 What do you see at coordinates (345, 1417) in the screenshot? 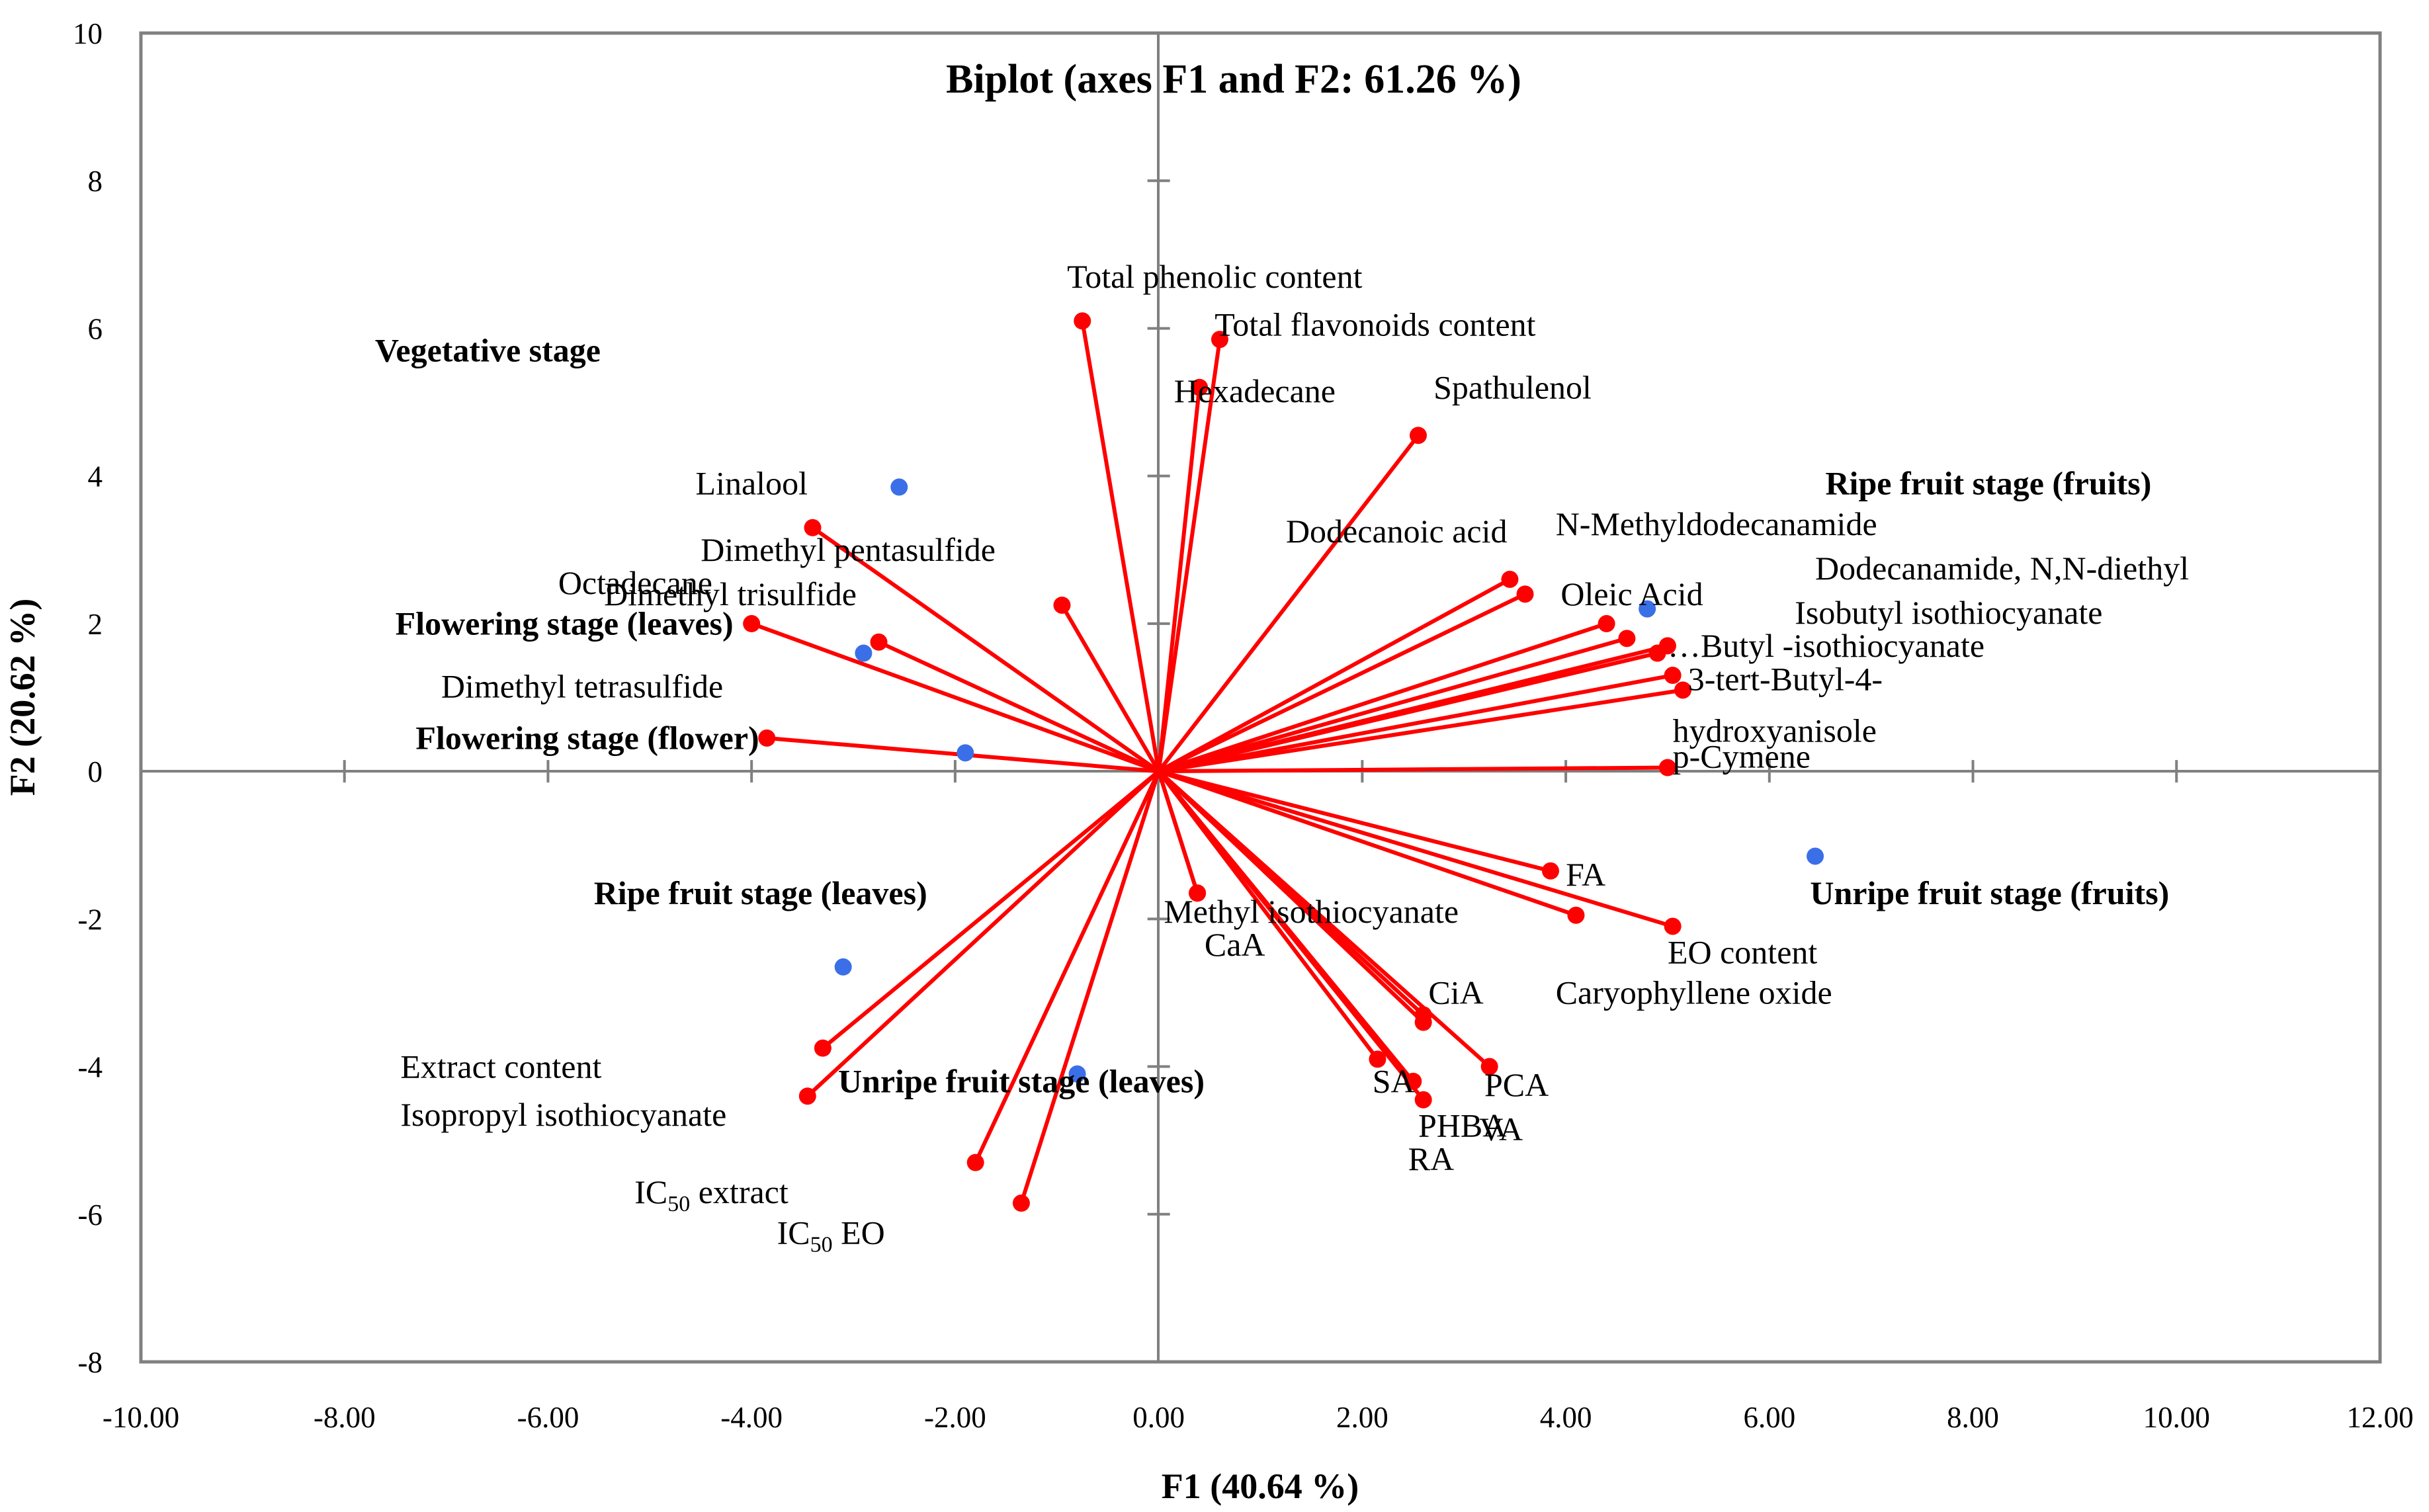
I see `x-tick-label: -8.00` at bounding box center [345, 1417].